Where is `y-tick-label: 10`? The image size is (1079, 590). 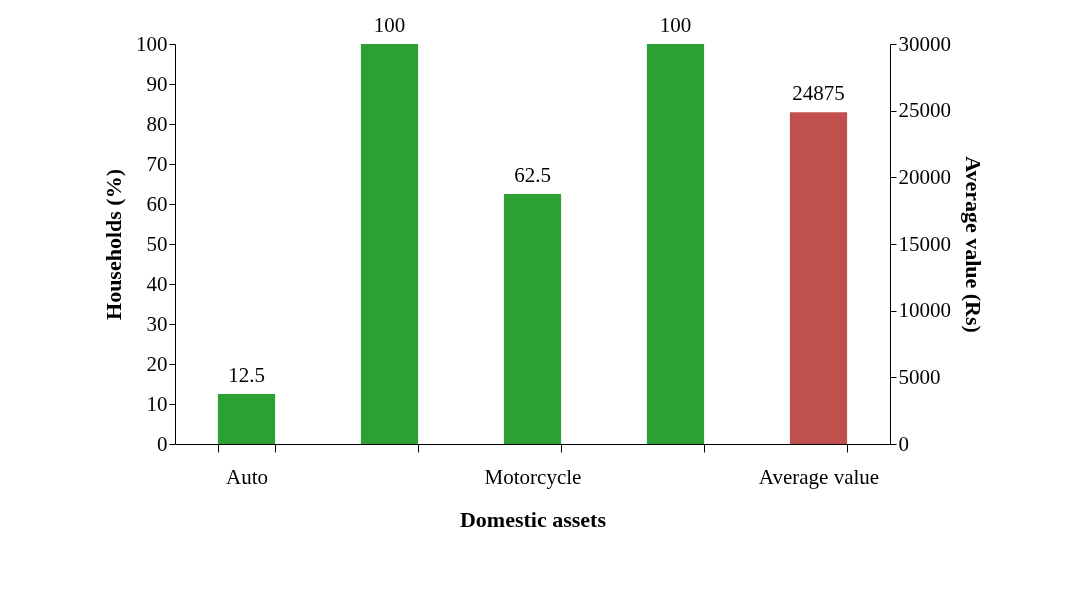 y-tick-label: 10 is located at coordinates (157, 403).